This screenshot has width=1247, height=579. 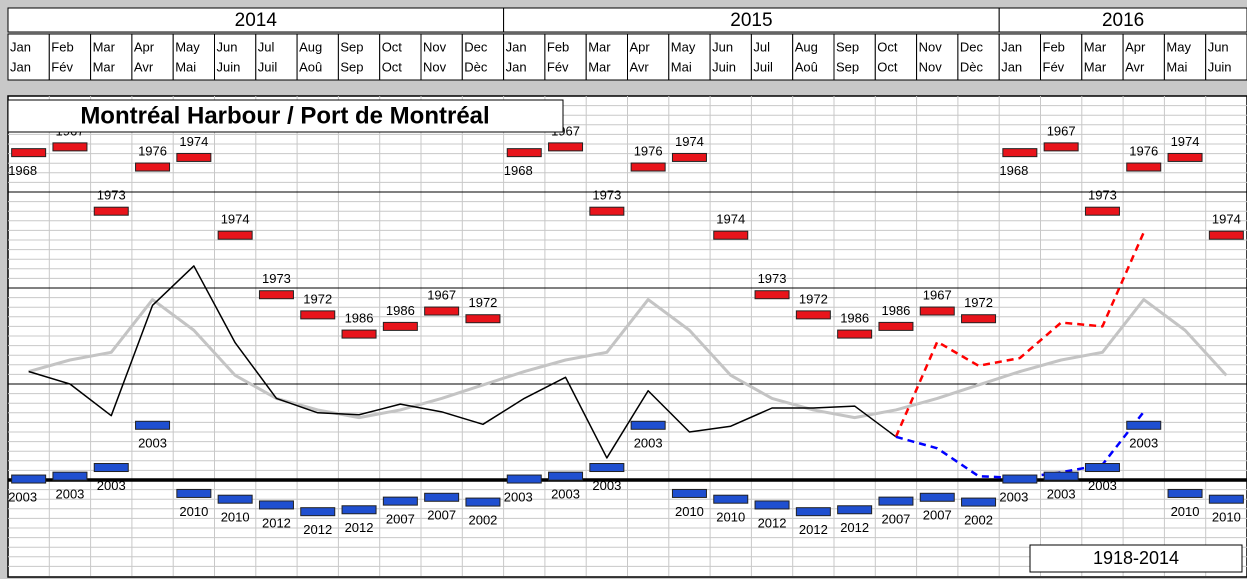 I want to click on year-label: 2015, so click(x=751, y=20).